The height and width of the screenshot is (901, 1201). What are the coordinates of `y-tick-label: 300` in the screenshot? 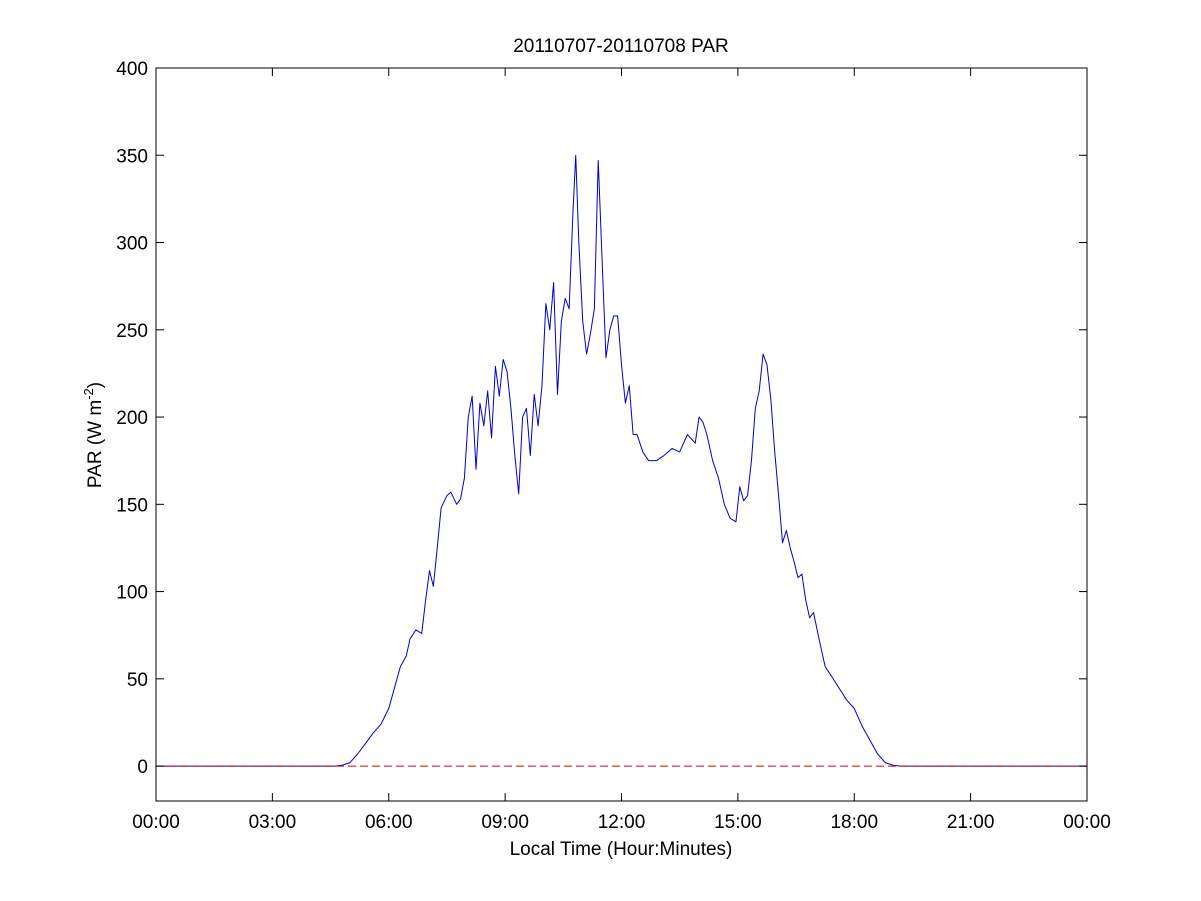 It's located at (132, 244).